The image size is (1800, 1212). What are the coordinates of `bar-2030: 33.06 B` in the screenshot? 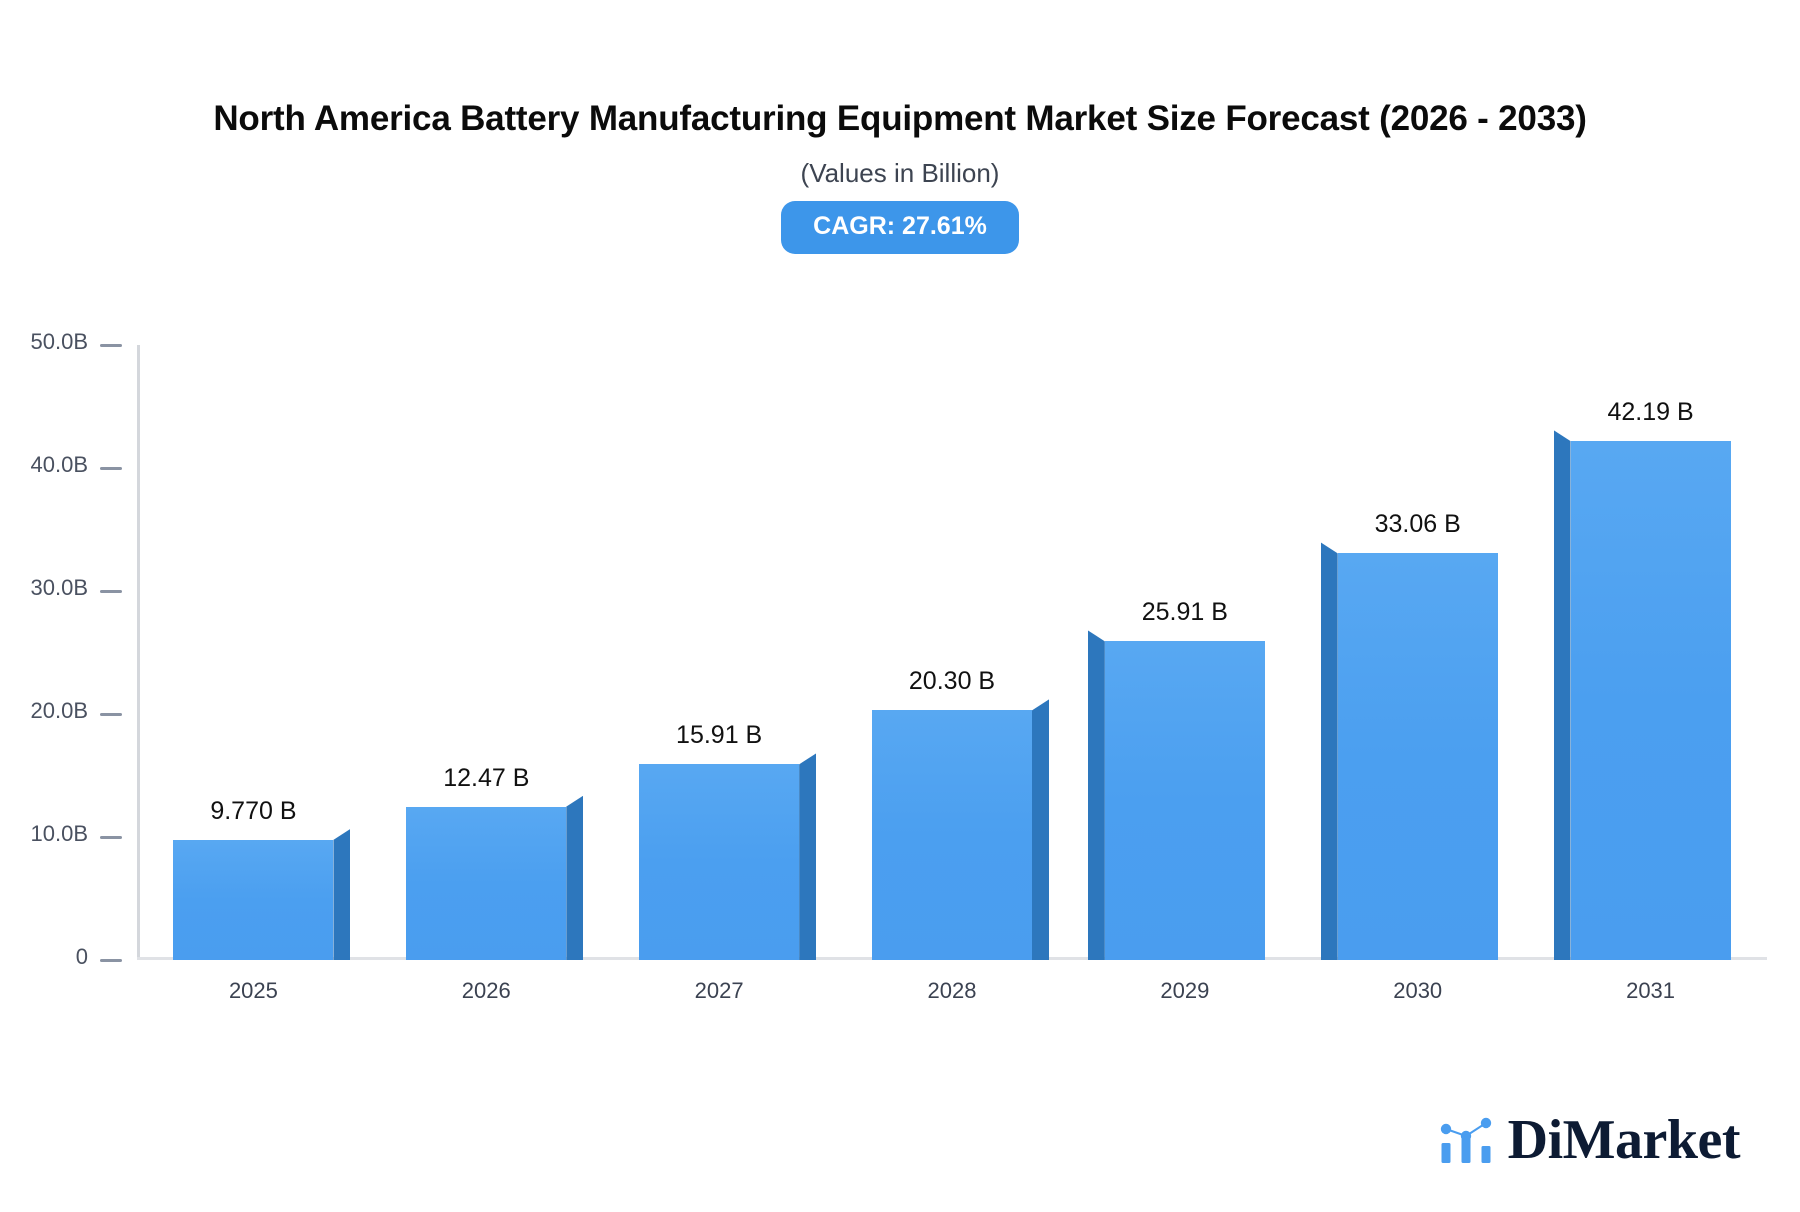 It's located at (1409, 735).